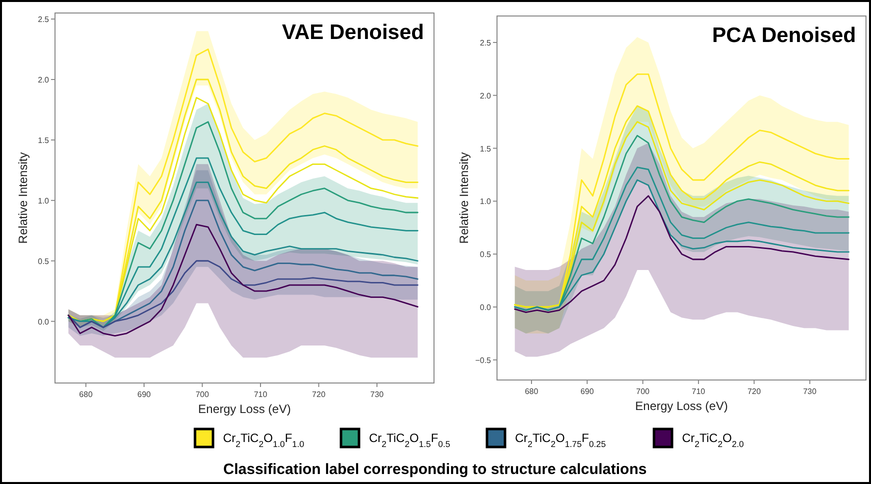  What do you see at coordinates (784, 35) in the screenshot?
I see `chart-title: PCA Denoised` at bounding box center [784, 35].